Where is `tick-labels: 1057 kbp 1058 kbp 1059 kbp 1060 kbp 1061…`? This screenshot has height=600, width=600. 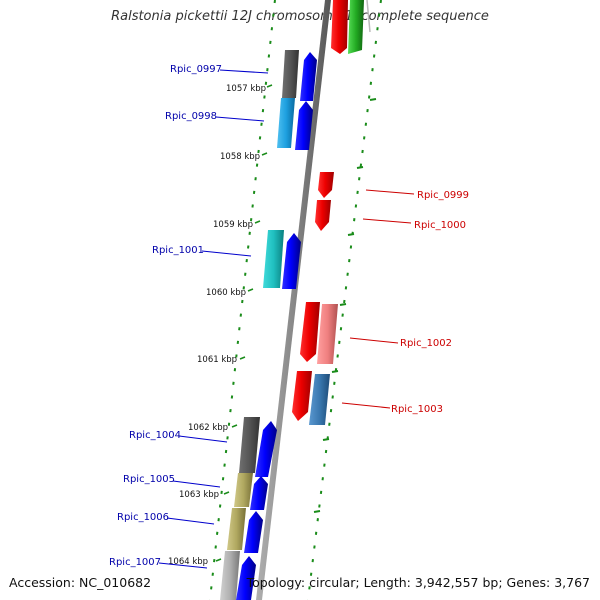
tick-labels: 1057 kbp 1058 kbp 1059 kbp 1060 kbp 1061… is located at coordinates (217, 325).